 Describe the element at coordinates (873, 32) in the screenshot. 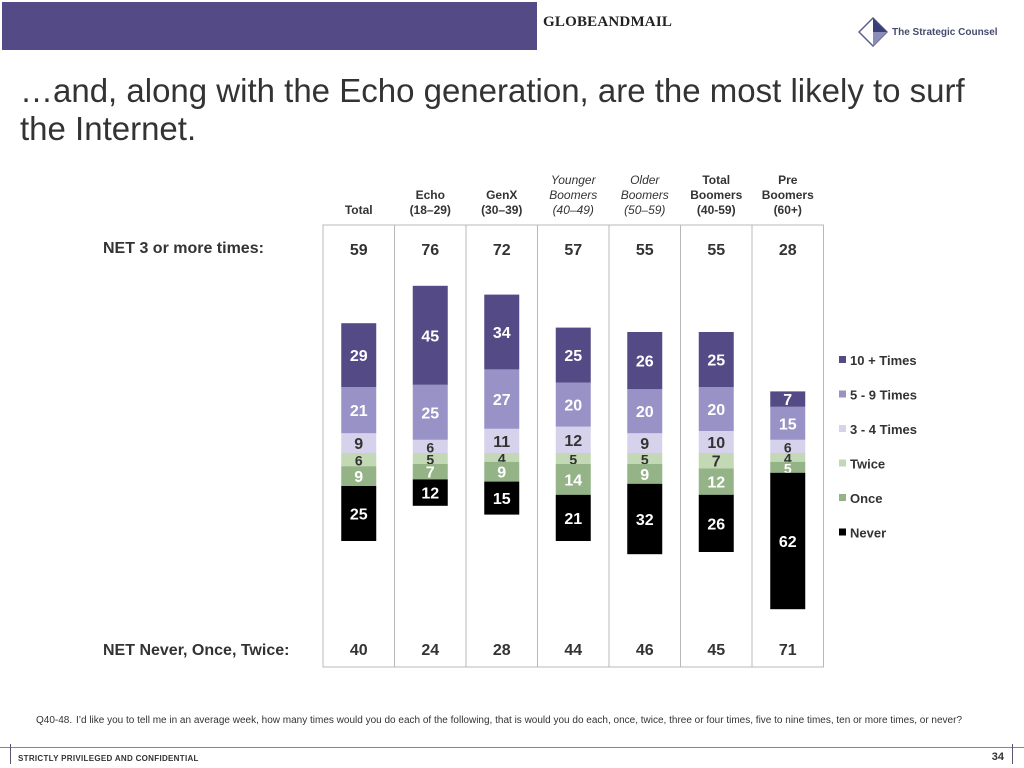

I see `diamond-logo-icon` at that location.